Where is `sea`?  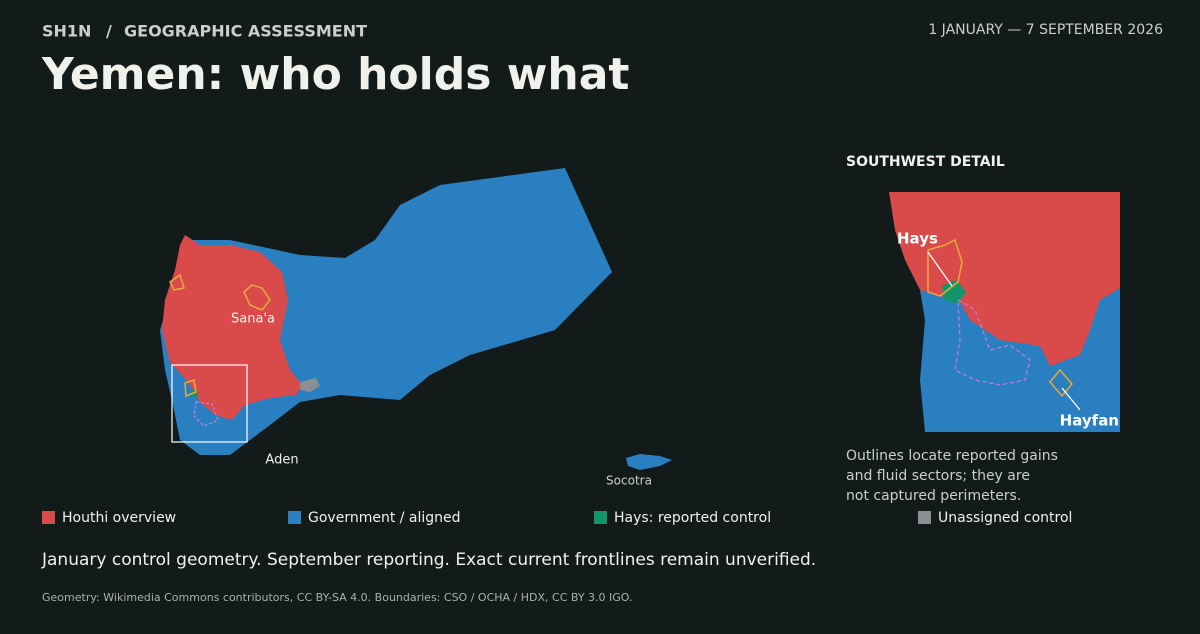
sea is located at coordinates (907, 312).